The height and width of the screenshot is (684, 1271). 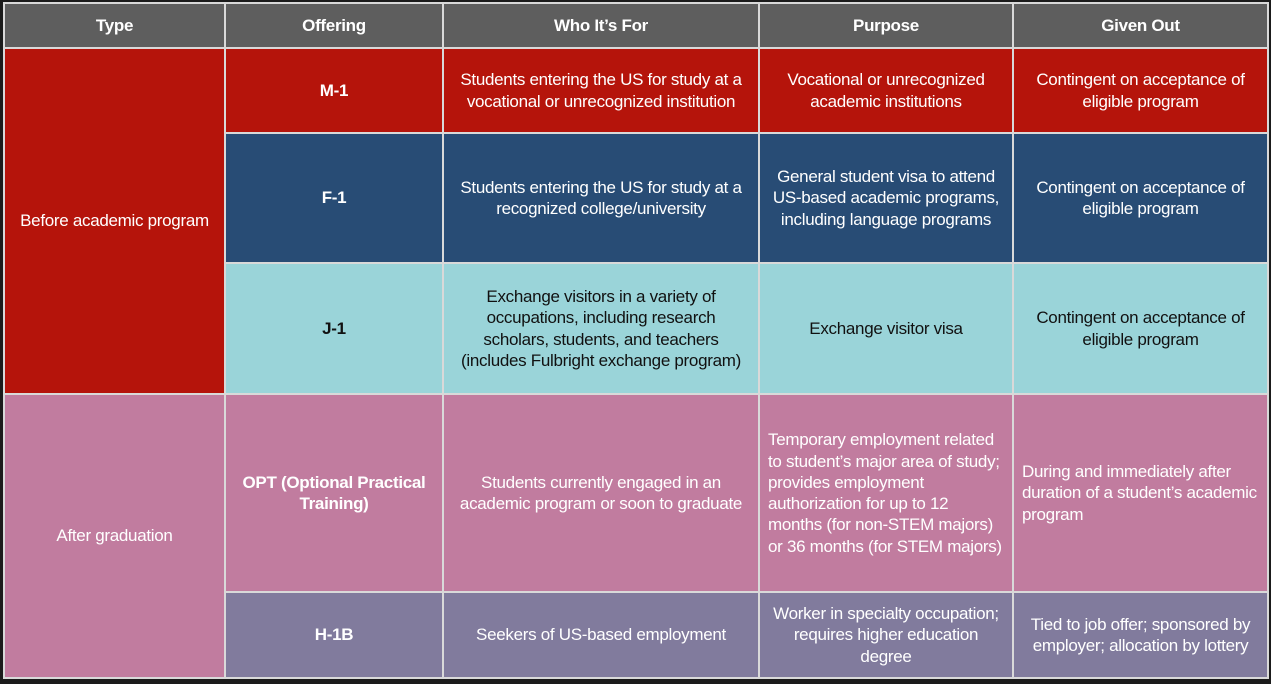 What do you see at coordinates (334, 25) in the screenshot?
I see `header-offering: Offering` at bounding box center [334, 25].